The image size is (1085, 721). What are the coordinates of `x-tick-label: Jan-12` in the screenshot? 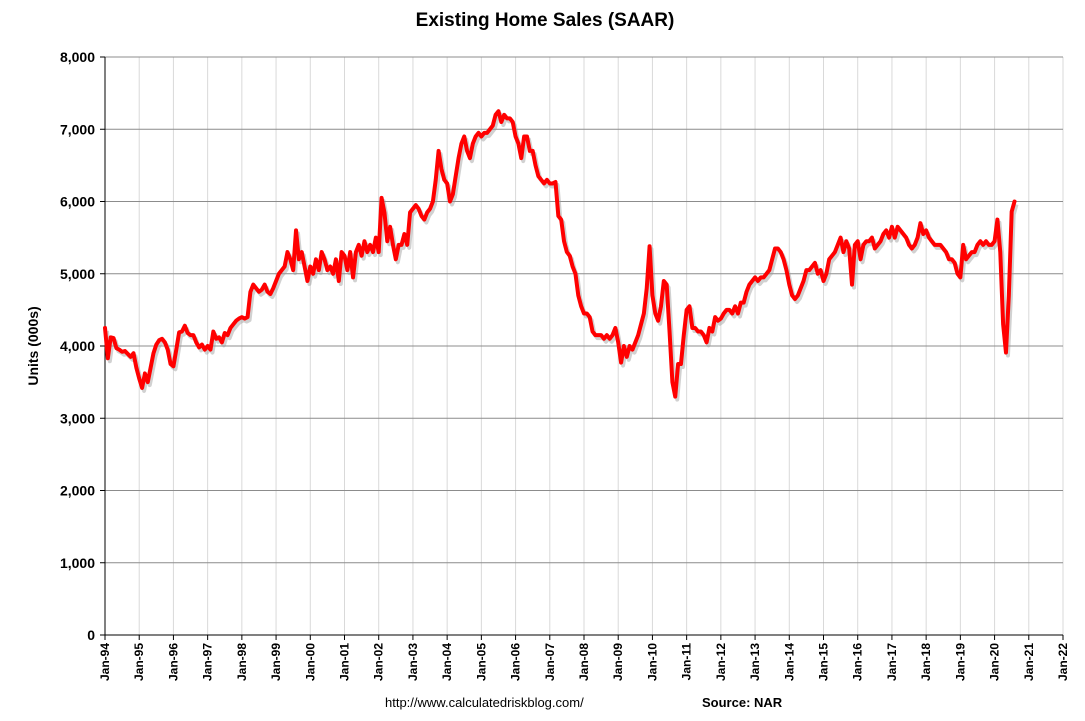 It's located at (721, 662).